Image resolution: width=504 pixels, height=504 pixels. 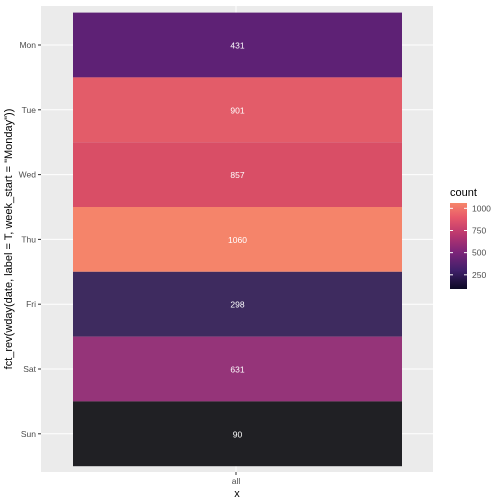 I want to click on tile-value-label: 631, so click(x=237, y=370).